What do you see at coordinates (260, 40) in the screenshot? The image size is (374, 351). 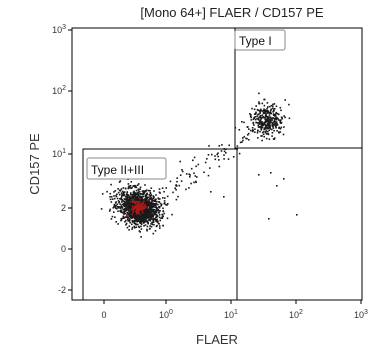 I see `gate-label-type1: Type I` at bounding box center [260, 40].